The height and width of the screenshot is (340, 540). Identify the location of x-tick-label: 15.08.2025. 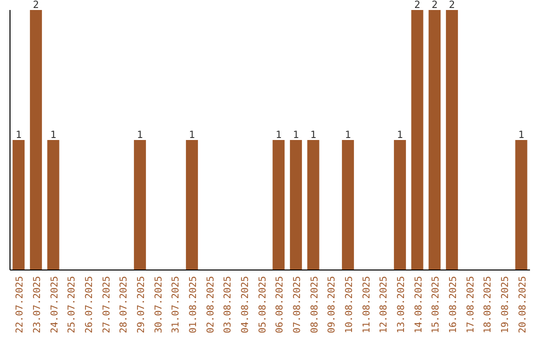
(436, 305).